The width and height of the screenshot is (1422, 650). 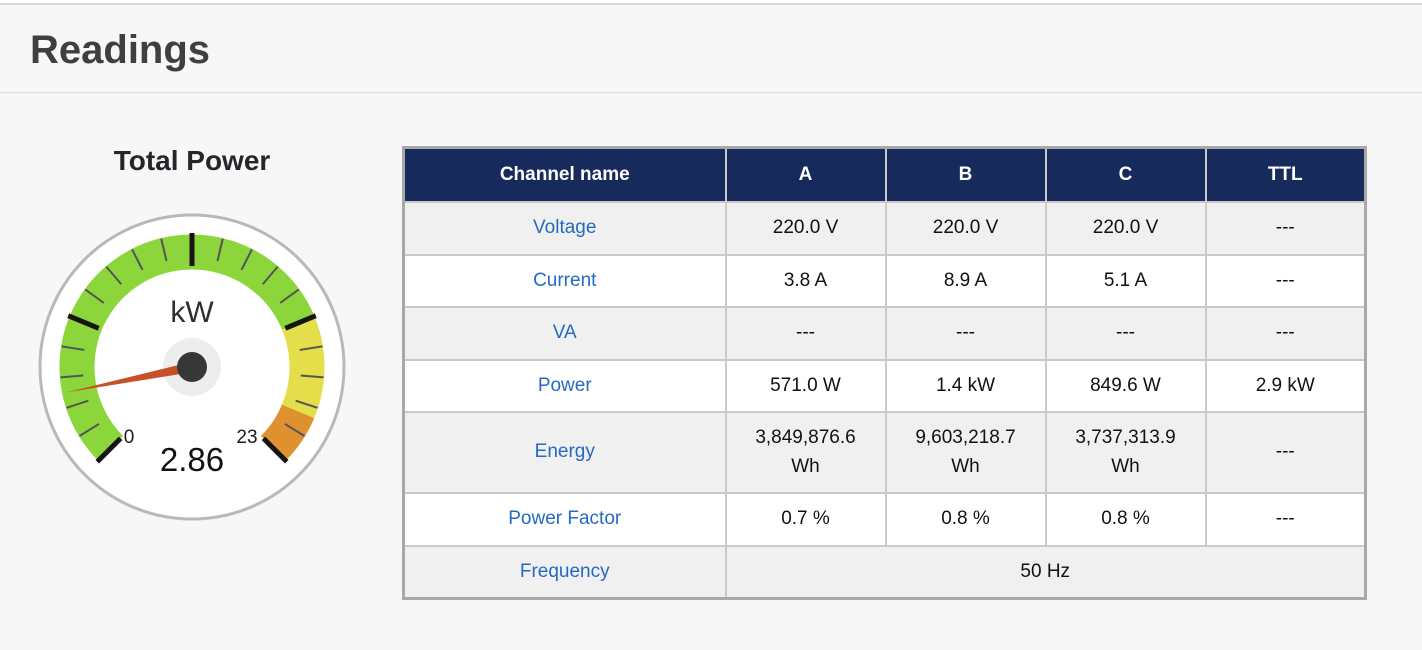 What do you see at coordinates (1125, 174) in the screenshot?
I see `col-header-c: C` at bounding box center [1125, 174].